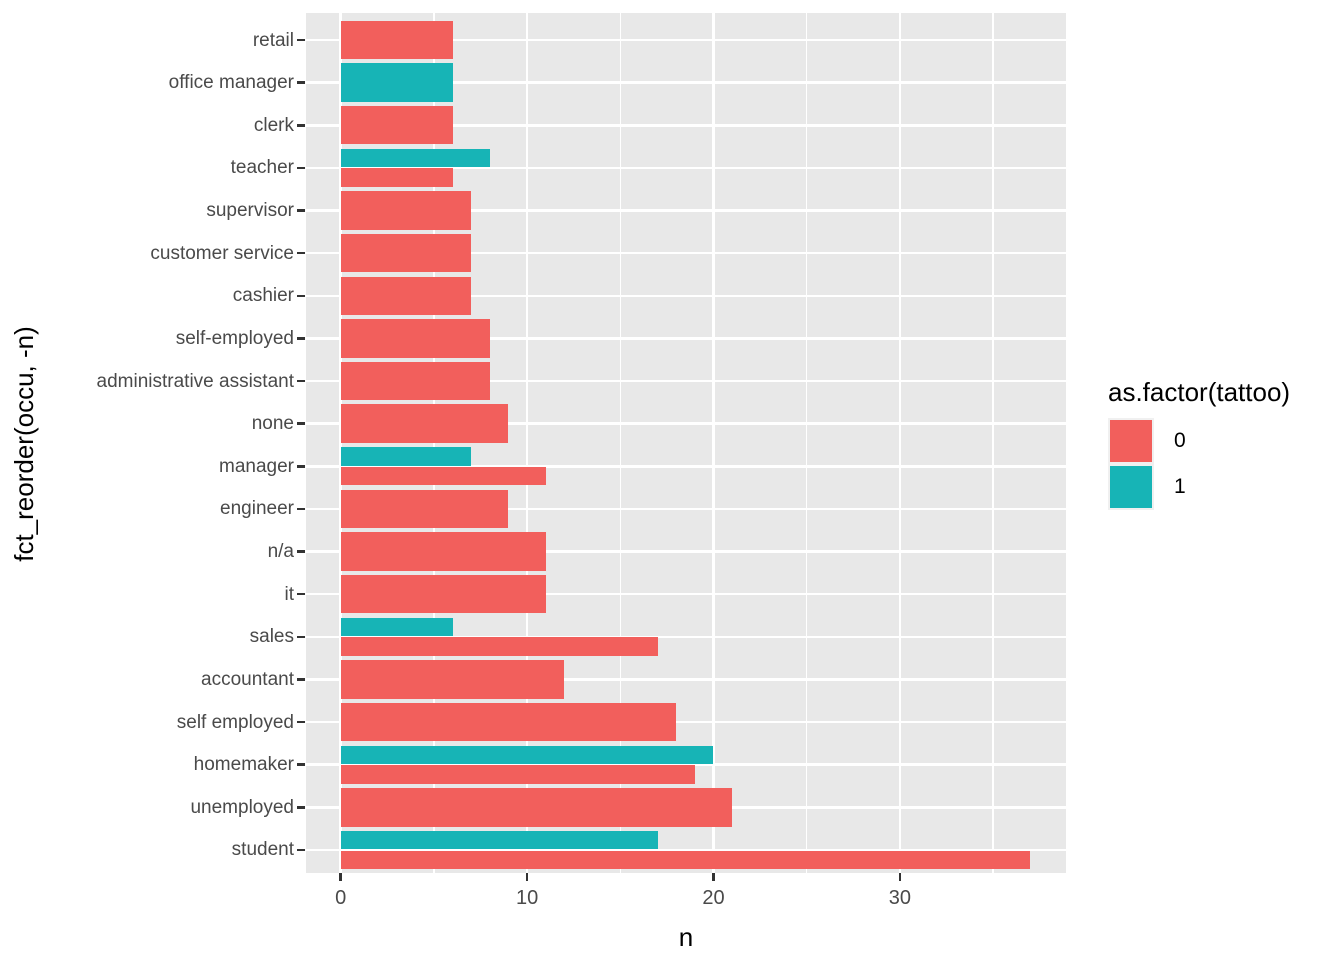 The width and height of the screenshot is (1344, 960). I want to click on bar-manager-tattoo0, so click(443, 476).